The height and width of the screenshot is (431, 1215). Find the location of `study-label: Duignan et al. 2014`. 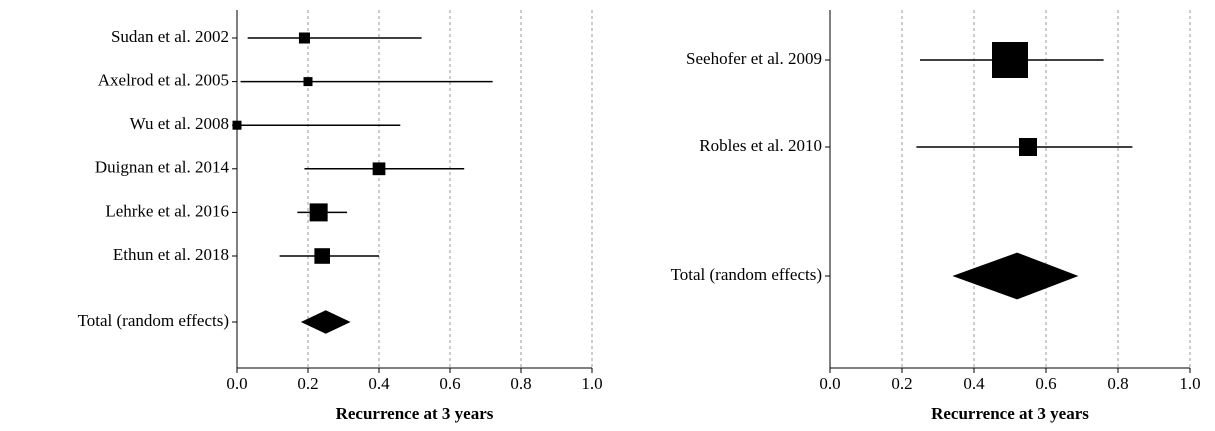

study-label: Duignan et al. 2014 is located at coordinates (162, 167).